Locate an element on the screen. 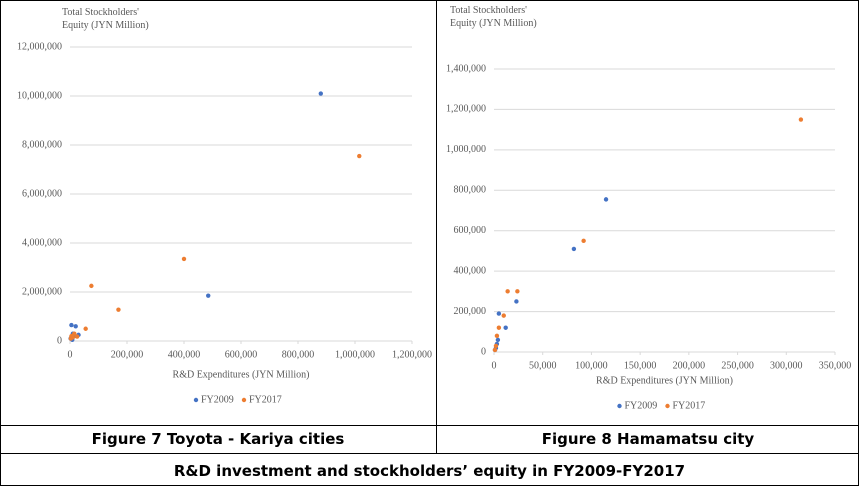 Image resolution: width=859 pixels, height=486 pixels. x-tick-label: 800,000 is located at coordinates (298, 354).